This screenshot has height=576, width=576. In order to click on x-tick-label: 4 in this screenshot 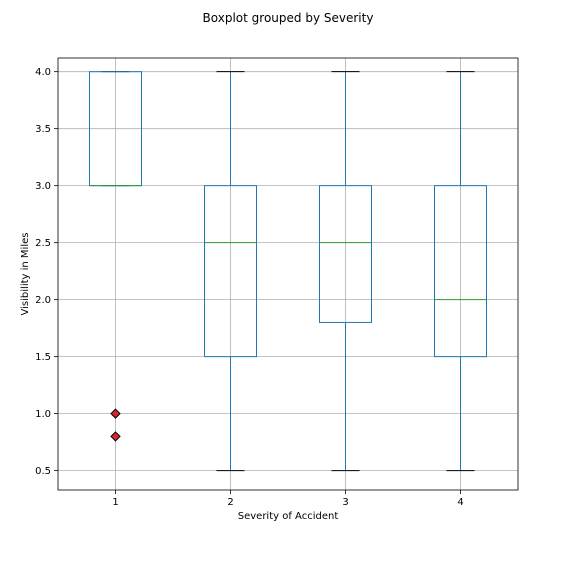, I will do `click(460, 502)`.